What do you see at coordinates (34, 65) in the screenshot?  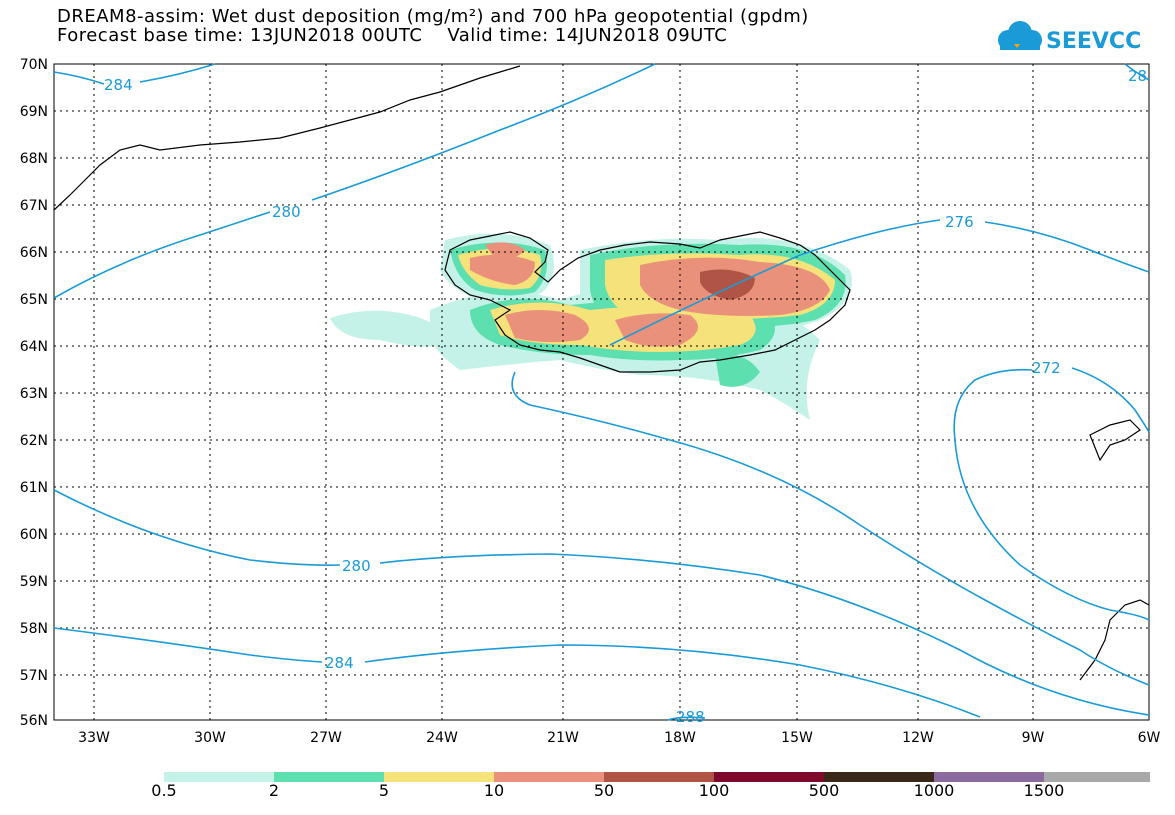 I see `lat-label: 70N` at bounding box center [34, 65].